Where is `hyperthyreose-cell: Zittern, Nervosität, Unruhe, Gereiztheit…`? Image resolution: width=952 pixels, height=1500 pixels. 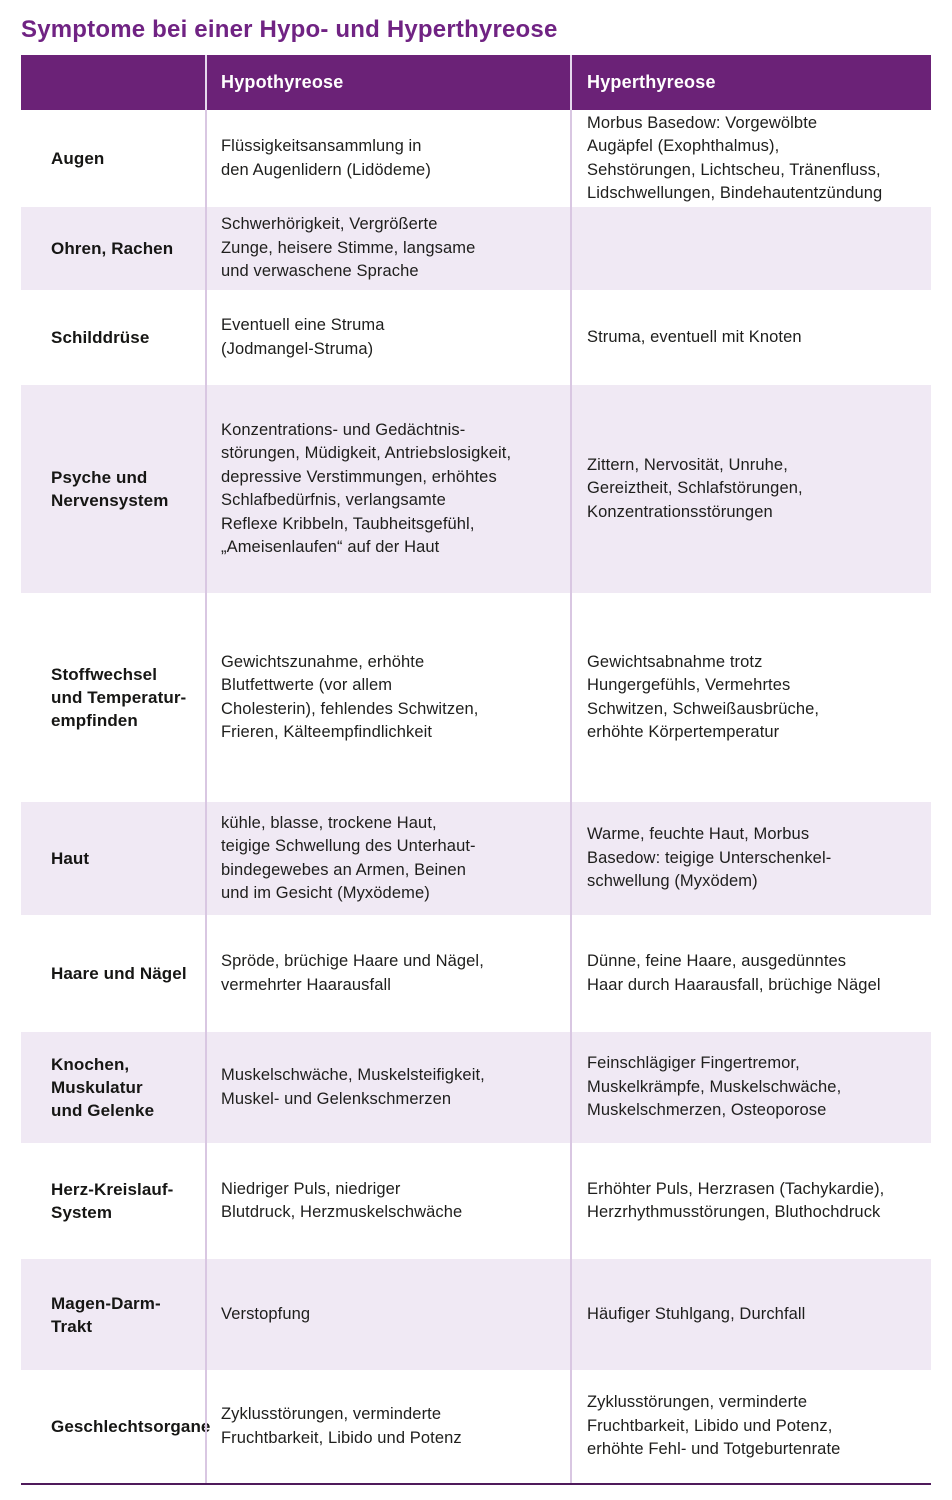 hyperthyreose-cell: Zittern, Nervosität, Unruhe, Gereiztheit… is located at coordinates (695, 488).